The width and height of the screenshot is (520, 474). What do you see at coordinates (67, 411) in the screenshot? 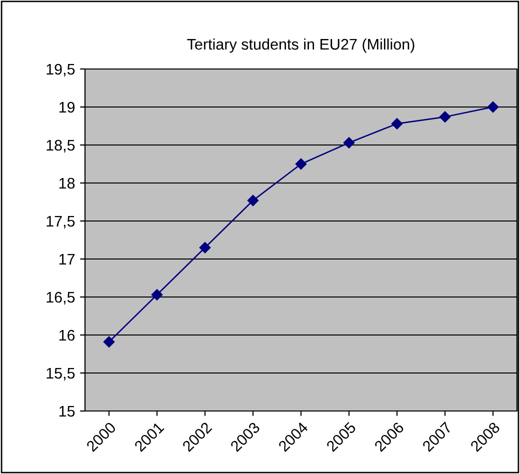
I see `y-tick-label: 15` at bounding box center [67, 411].